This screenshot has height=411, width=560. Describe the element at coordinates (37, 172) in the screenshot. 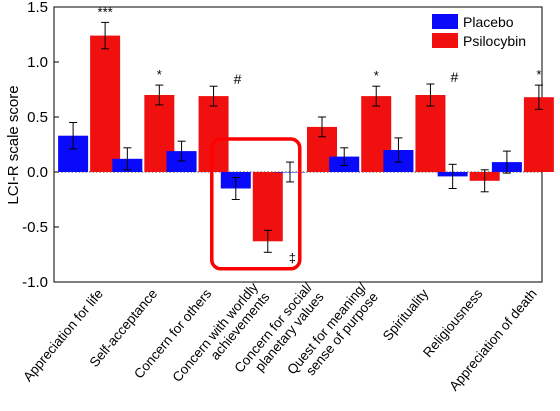

I see `y-tick-label: 0.0` at that location.